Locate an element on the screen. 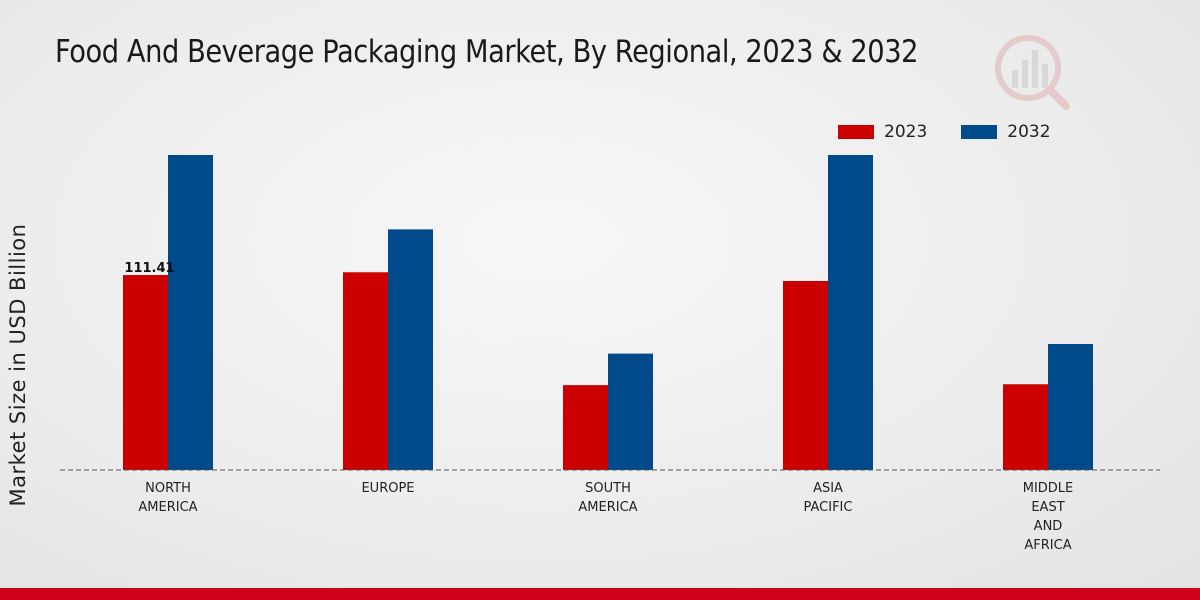  x-tick-label-2: SOUTH AMERICA is located at coordinates (607, 498).